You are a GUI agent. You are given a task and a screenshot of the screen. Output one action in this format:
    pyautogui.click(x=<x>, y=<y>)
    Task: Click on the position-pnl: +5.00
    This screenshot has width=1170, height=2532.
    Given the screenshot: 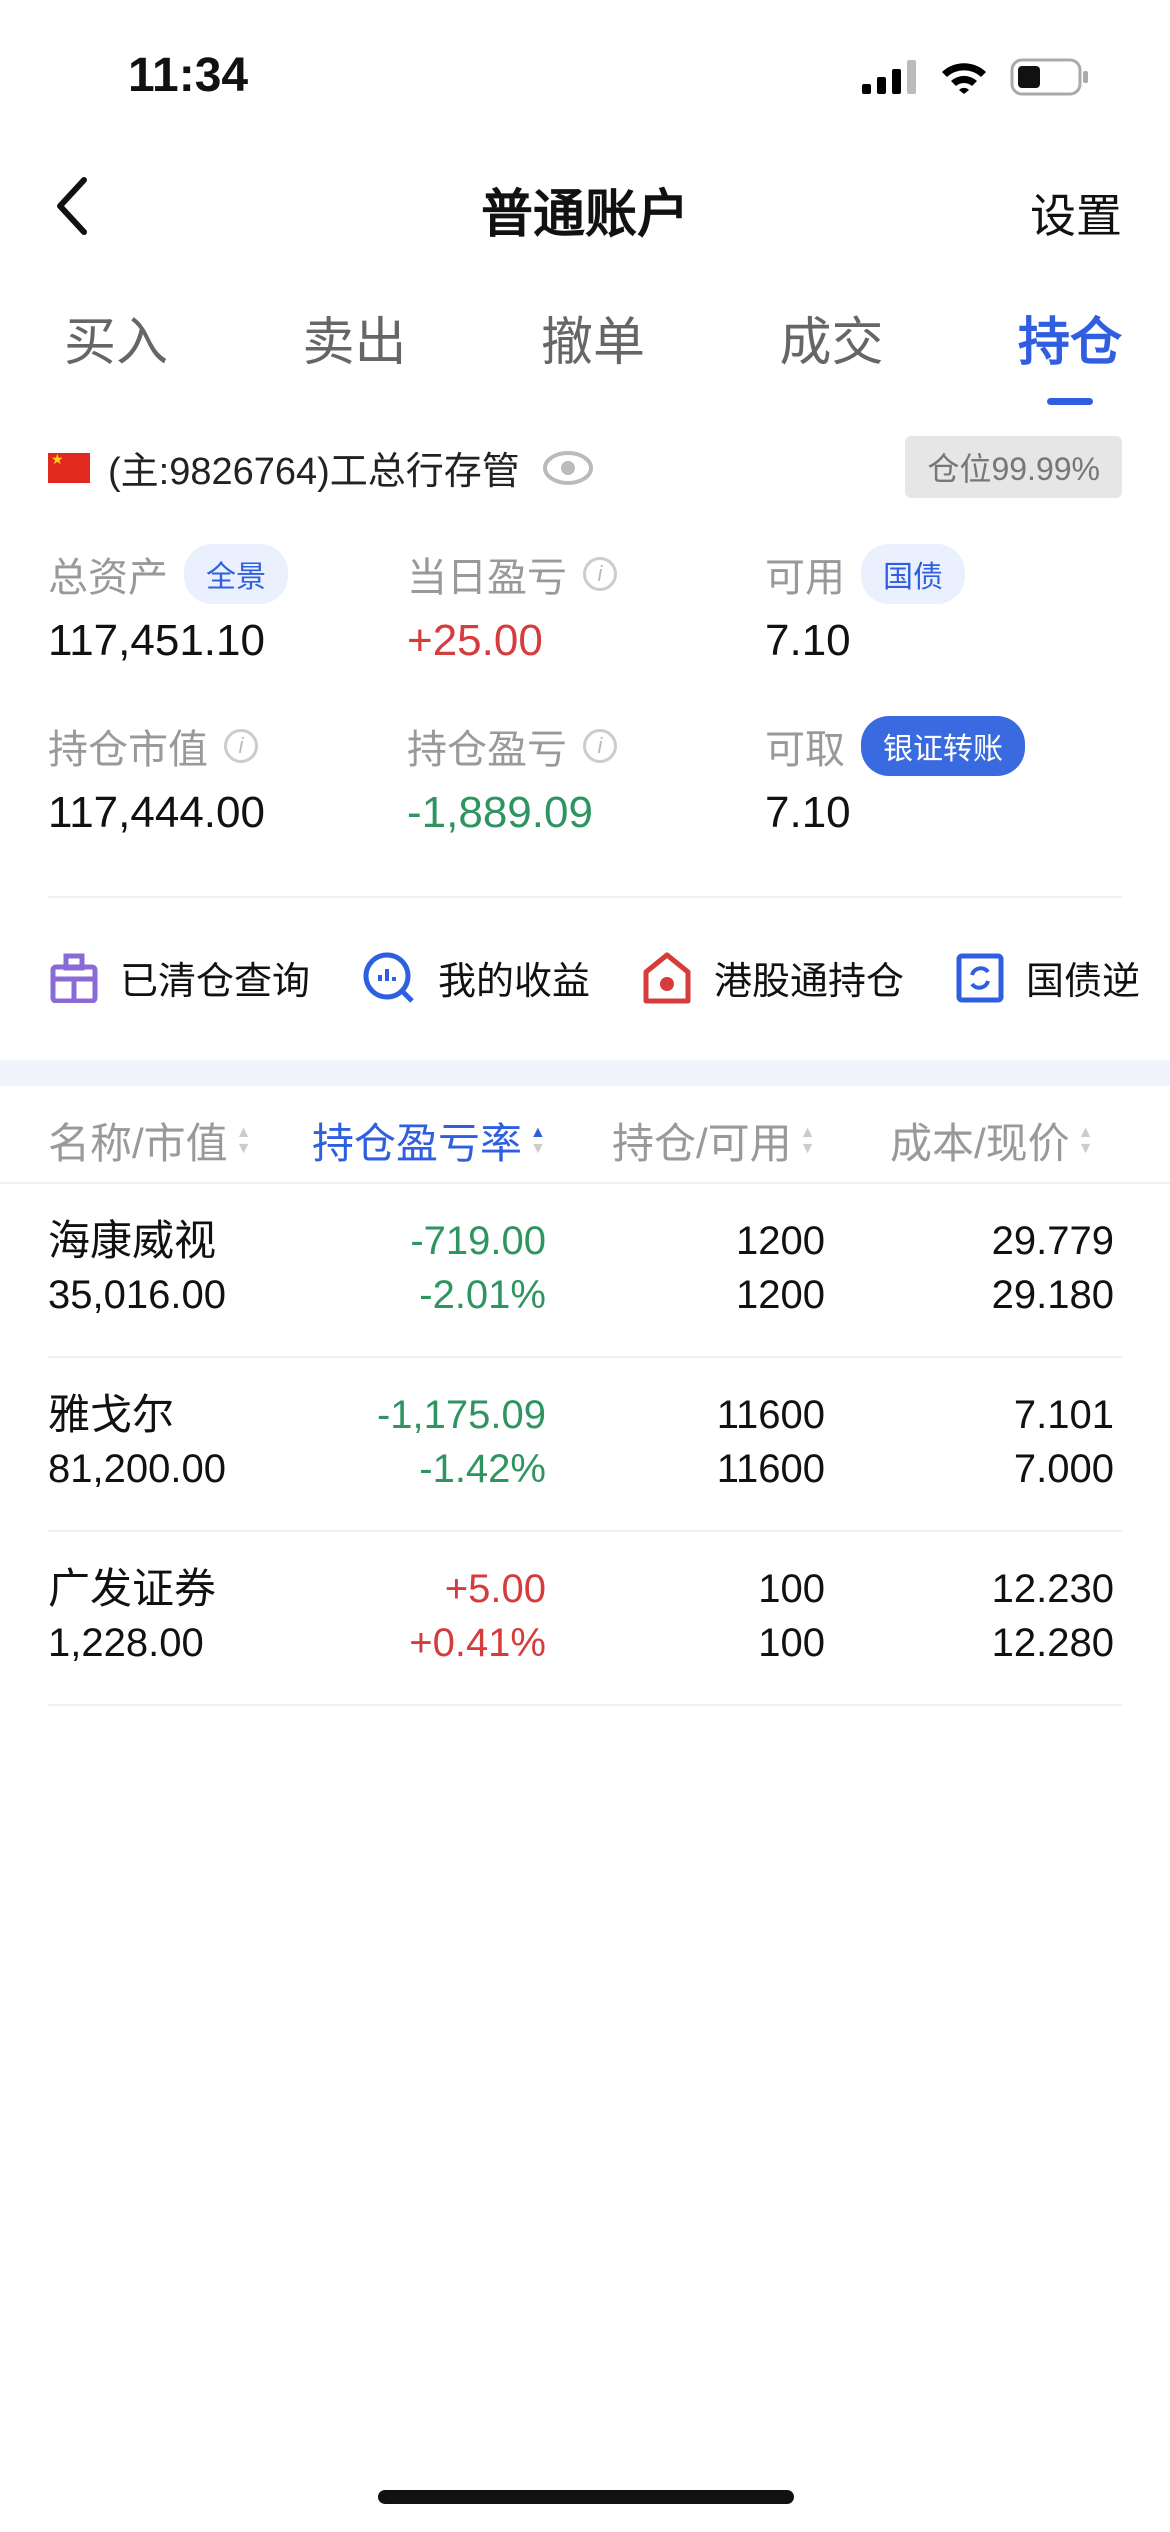 What is the action you would take?
    pyautogui.click(x=495, y=1589)
    